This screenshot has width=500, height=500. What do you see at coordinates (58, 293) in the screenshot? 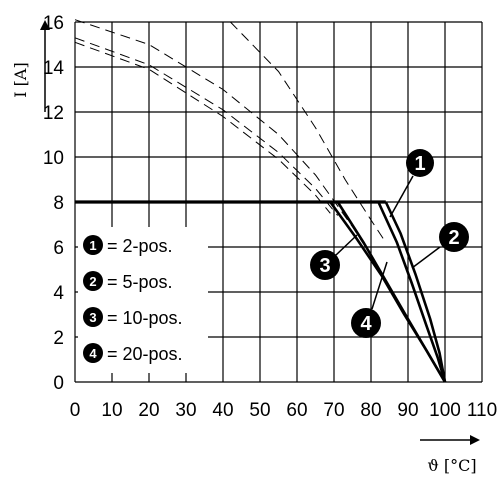
I see `y-tick-label: 4` at bounding box center [58, 293].